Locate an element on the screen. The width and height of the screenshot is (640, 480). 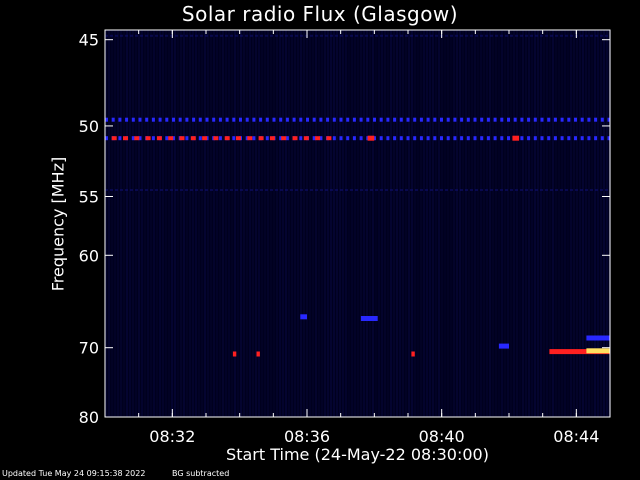
y-tick-label: 70 is located at coordinates (89, 348).